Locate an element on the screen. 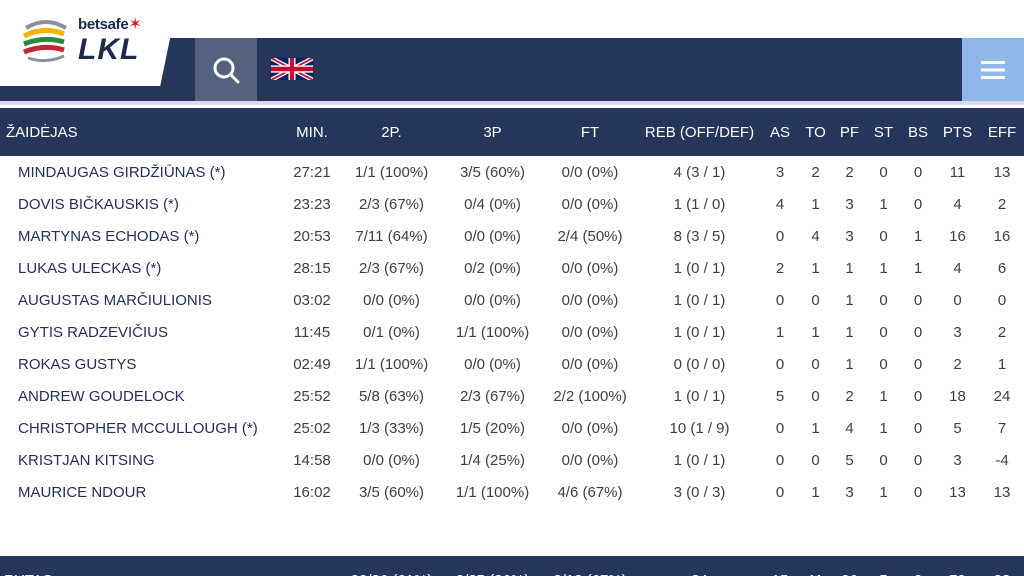  search-icon is located at coordinates (226, 70).